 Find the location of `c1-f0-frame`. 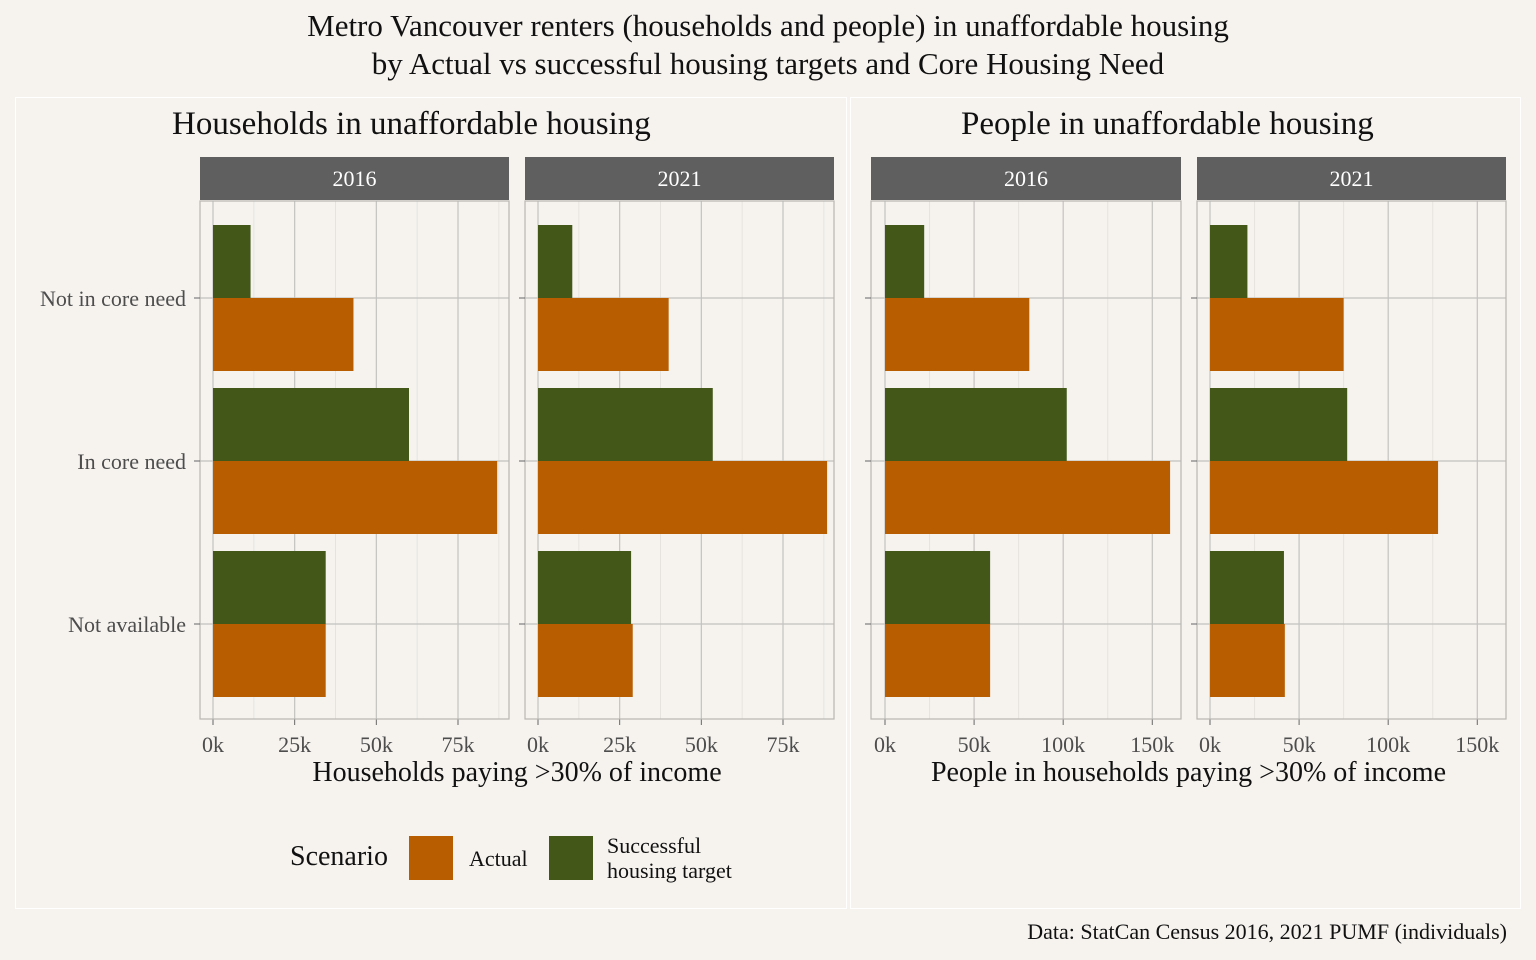

c1-f0-frame is located at coordinates (1026, 460).